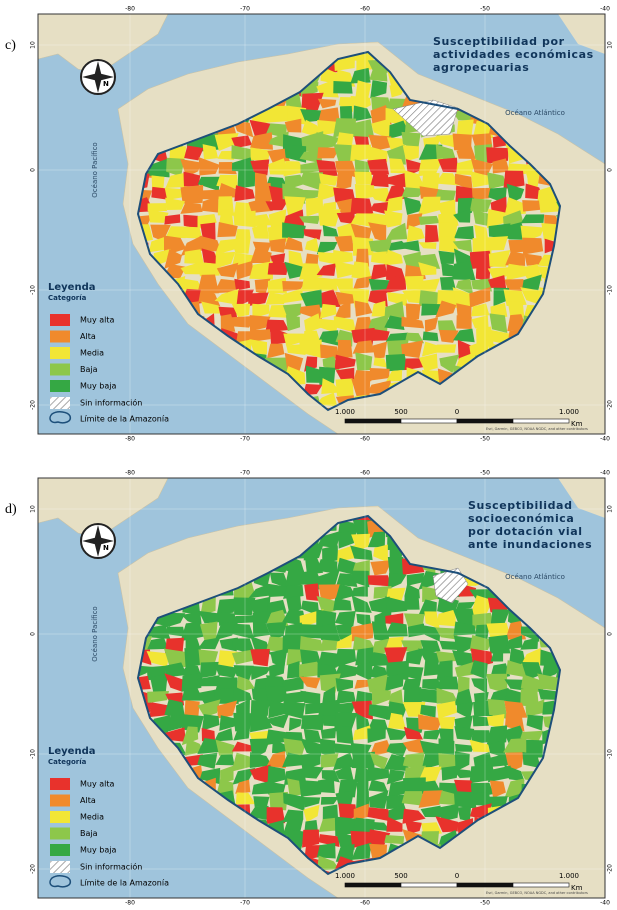  What do you see at coordinates (10, 45) in the screenshot?
I see `panel-label: c)` at bounding box center [10, 45].